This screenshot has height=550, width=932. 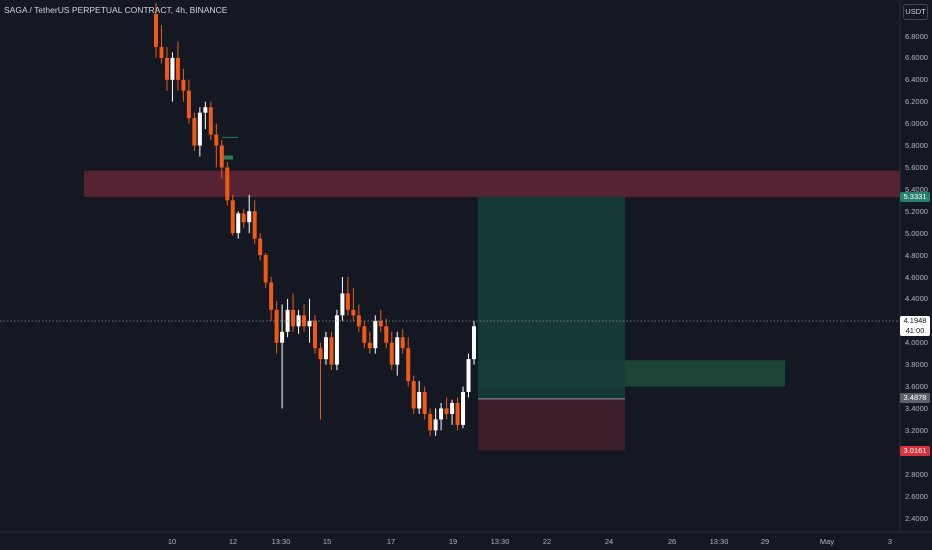 What do you see at coordinates (915, 451) in the screenshot?
I see `stop-price-tag: 3.0161` at bounding box center [915, 451].